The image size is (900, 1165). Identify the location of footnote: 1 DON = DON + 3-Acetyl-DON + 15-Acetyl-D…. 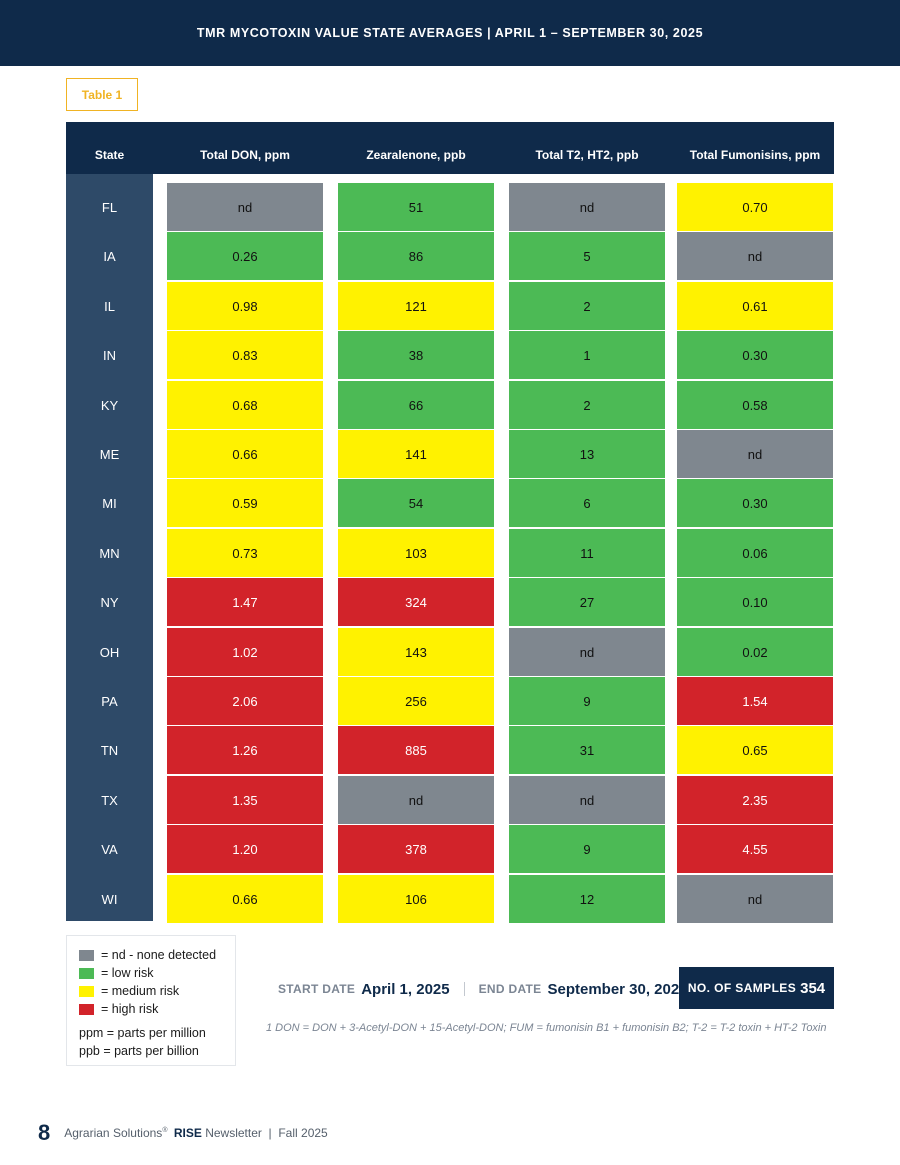
(546, 1028).